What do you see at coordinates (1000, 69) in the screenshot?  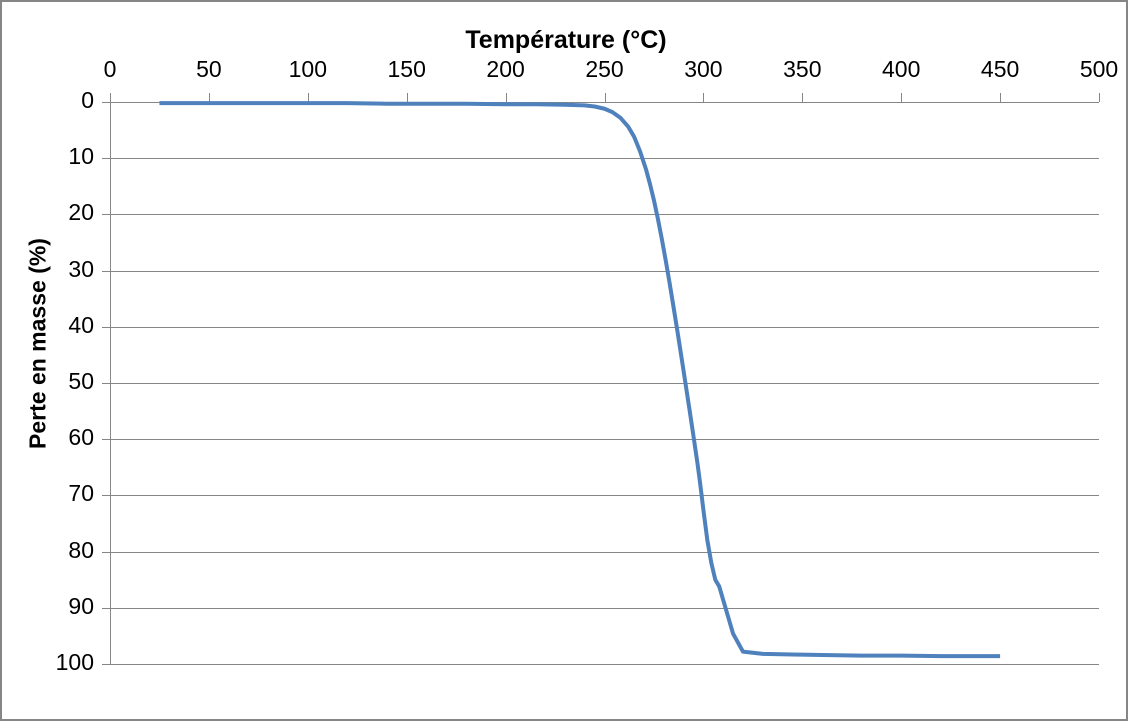 I see `x-axis-tick-label: 450` at bounding box center [1000, 69].